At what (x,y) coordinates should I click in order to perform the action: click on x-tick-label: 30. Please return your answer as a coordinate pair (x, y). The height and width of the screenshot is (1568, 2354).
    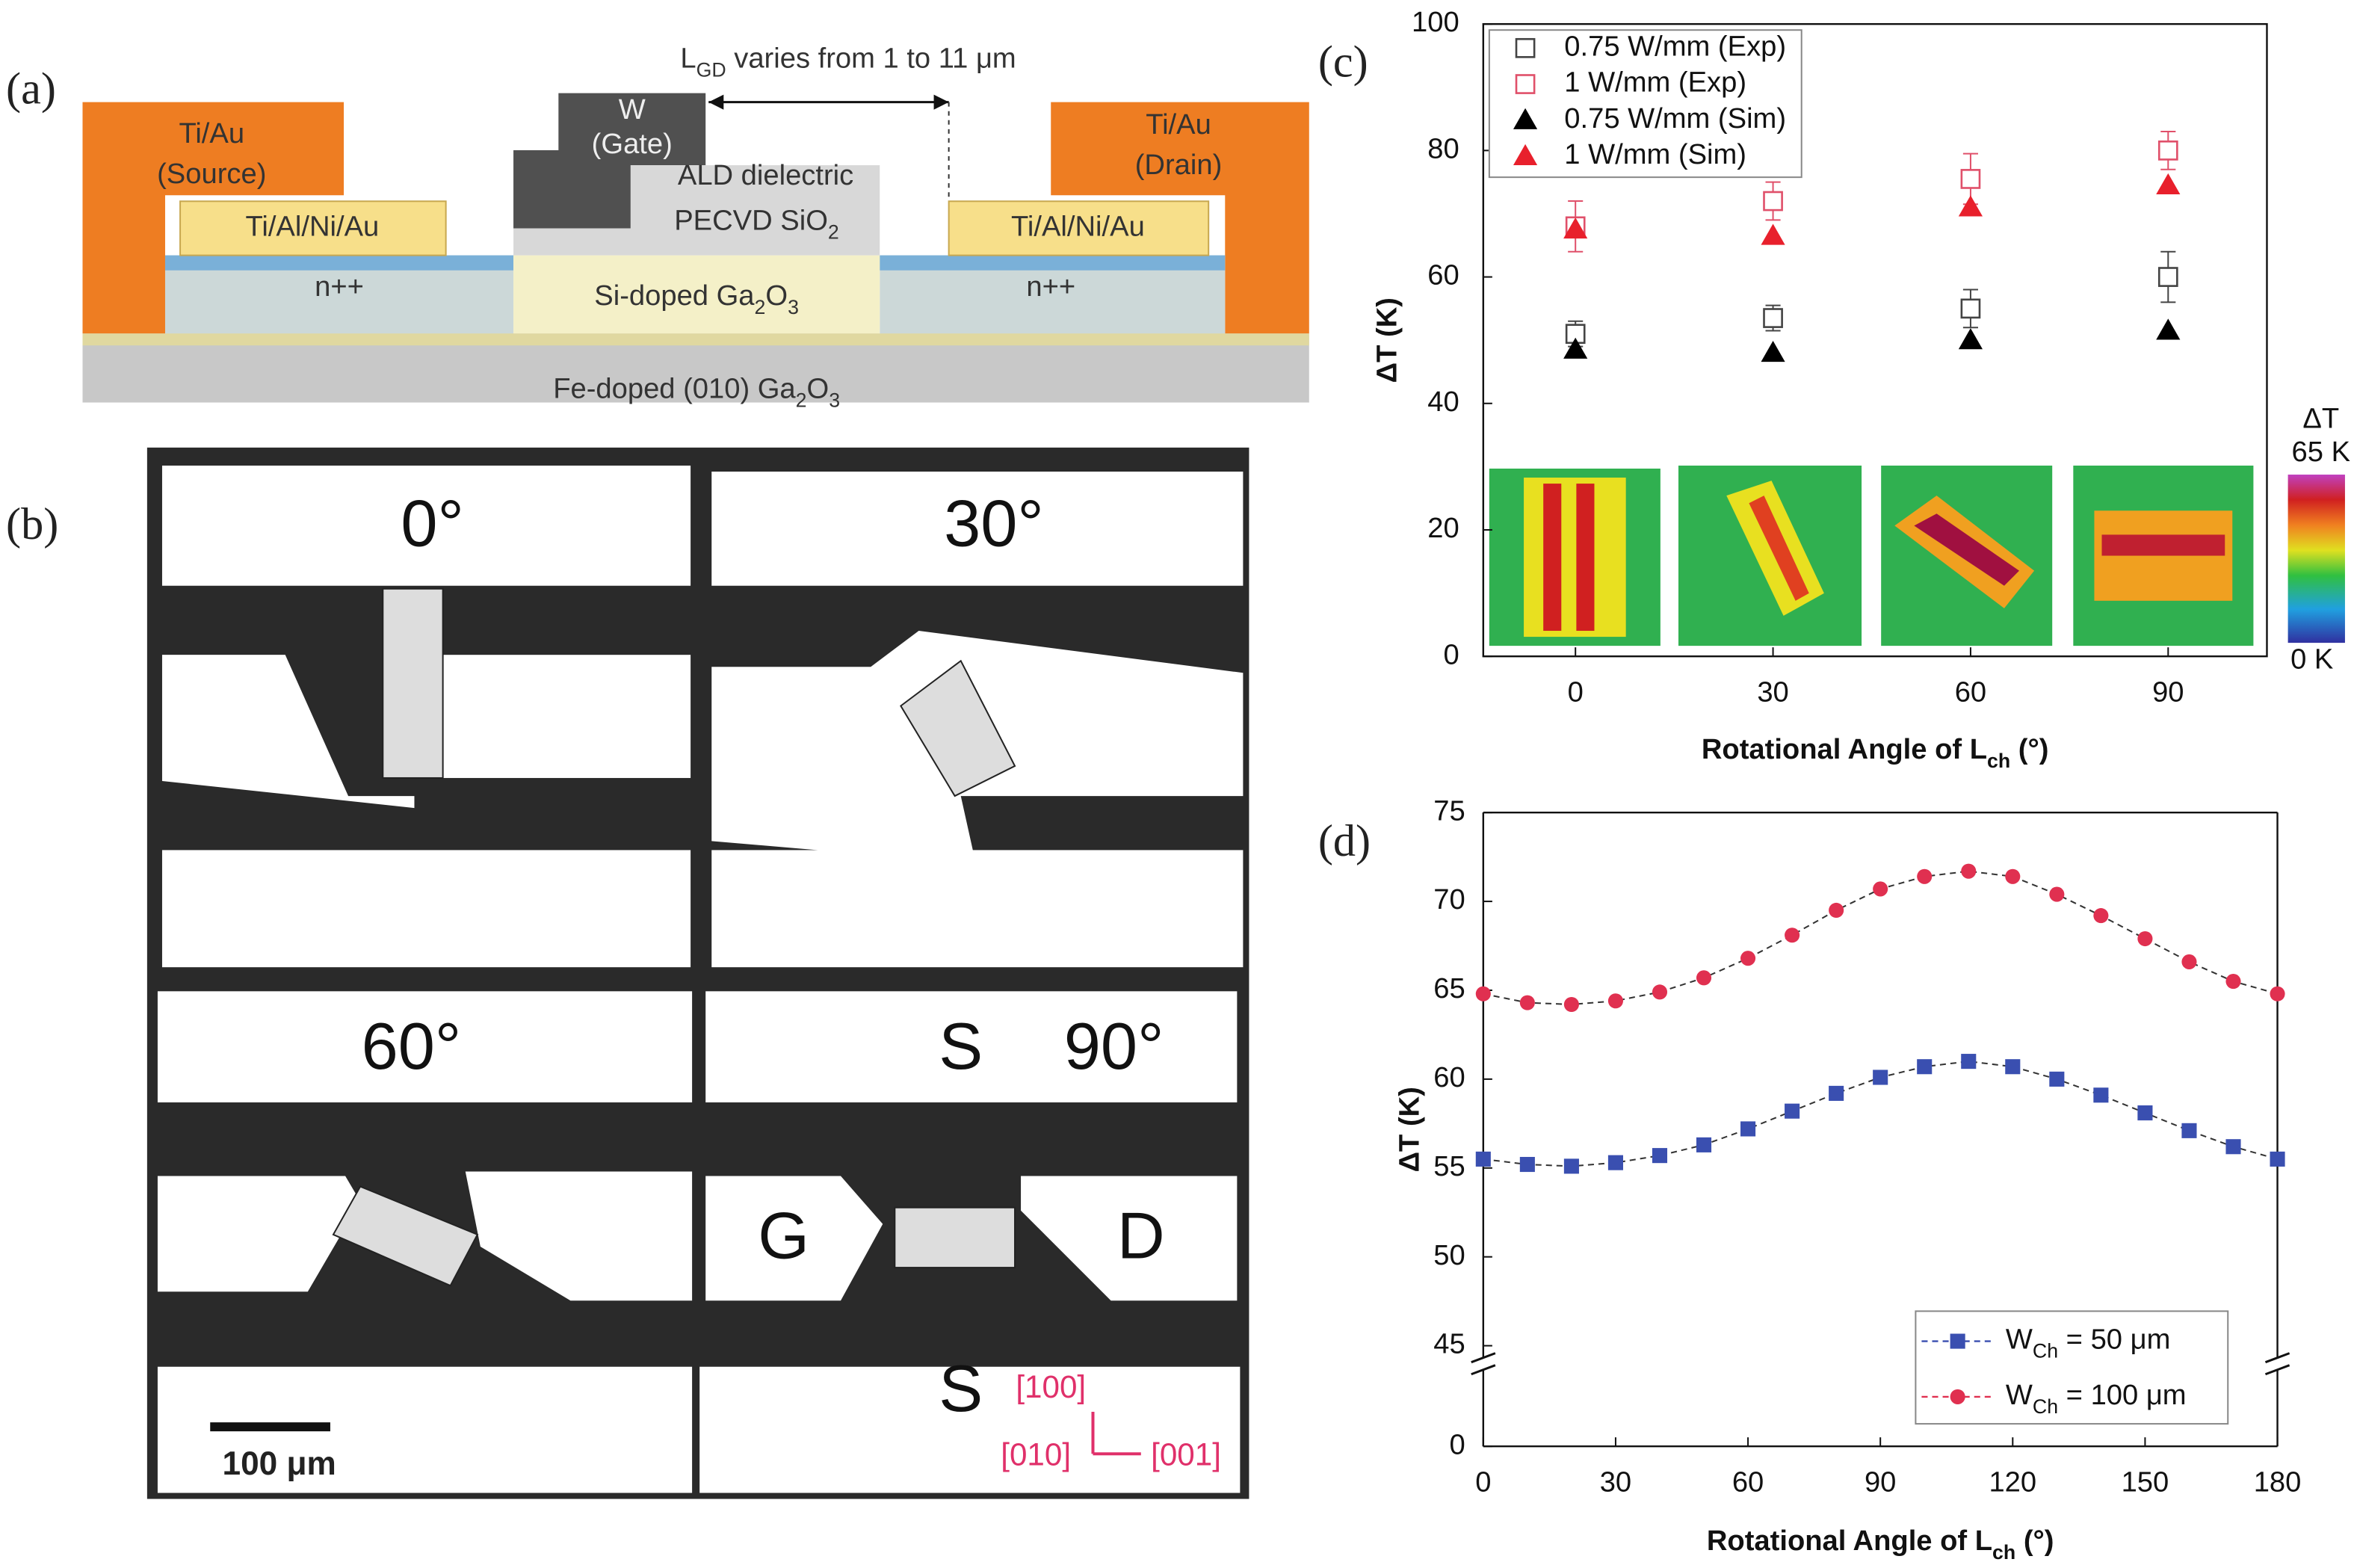
    Looking at the image, I should click on (1616, 1482).